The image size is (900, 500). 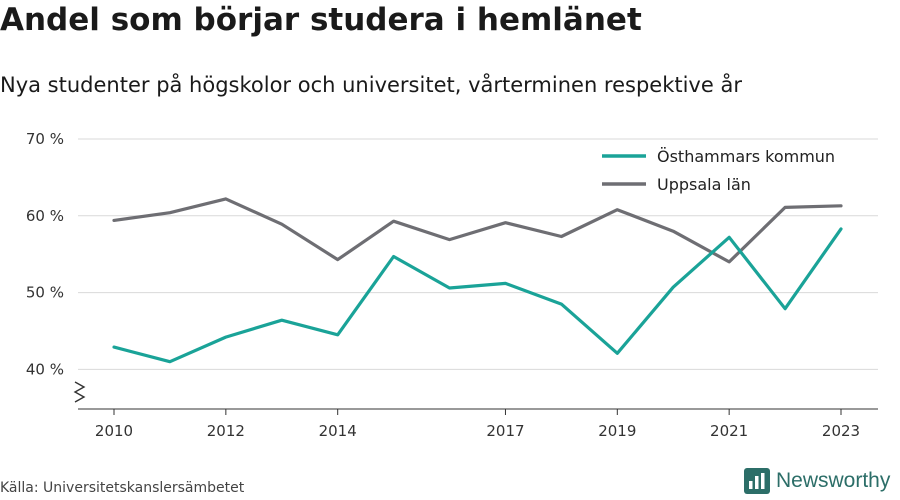 What do you see at coordinates (729, 431) in the screenshot?
I see `x-tick-label: 2021` at bounding box center [729, 431].